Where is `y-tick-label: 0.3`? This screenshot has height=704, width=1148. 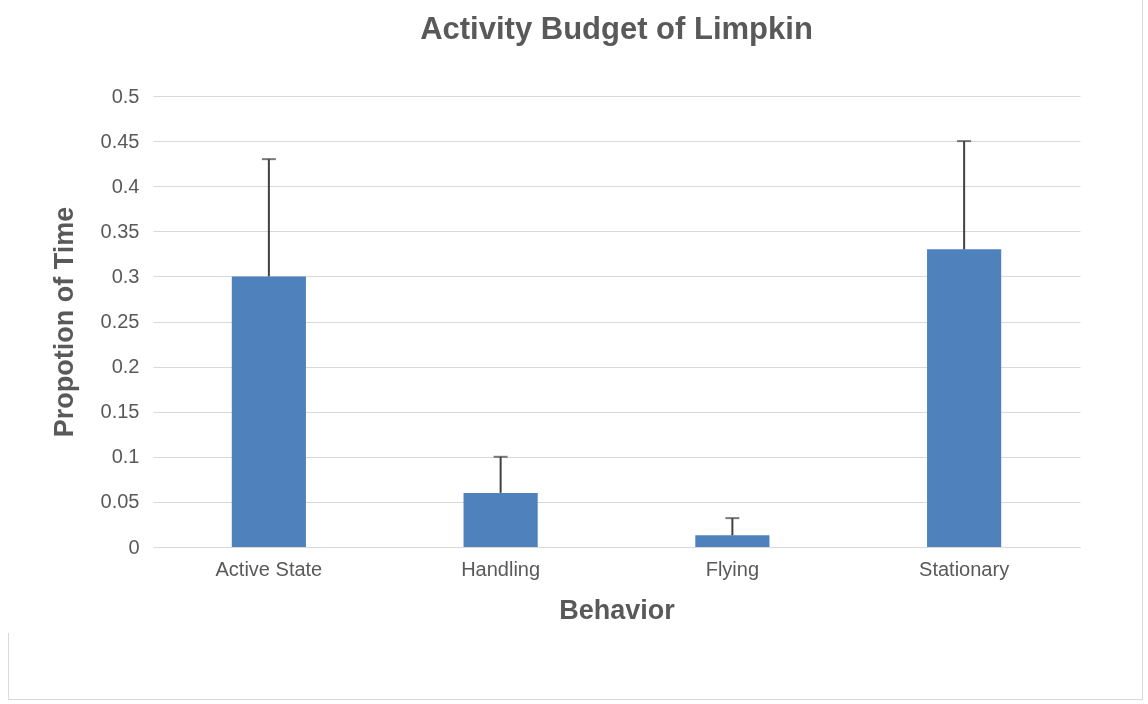 y-tick-label: 0.3 is located at coordinates (125, 275).